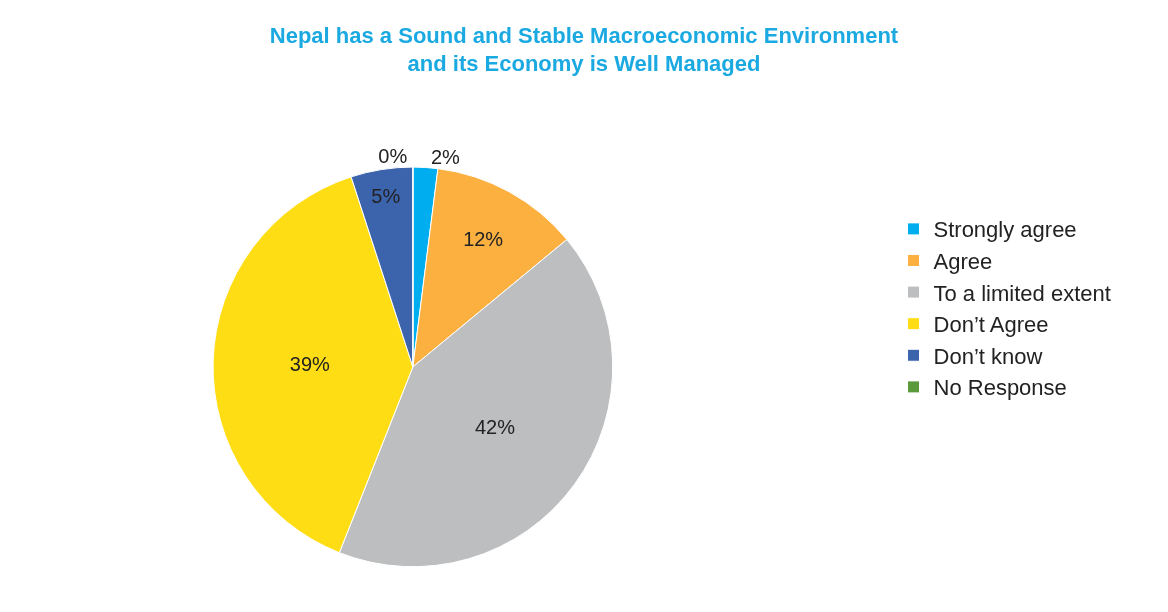  What do you see at coordinates (1005, 230) in the screenshot?
I see `legend-label: Strongly agree` at bounding box center [1005, 230].